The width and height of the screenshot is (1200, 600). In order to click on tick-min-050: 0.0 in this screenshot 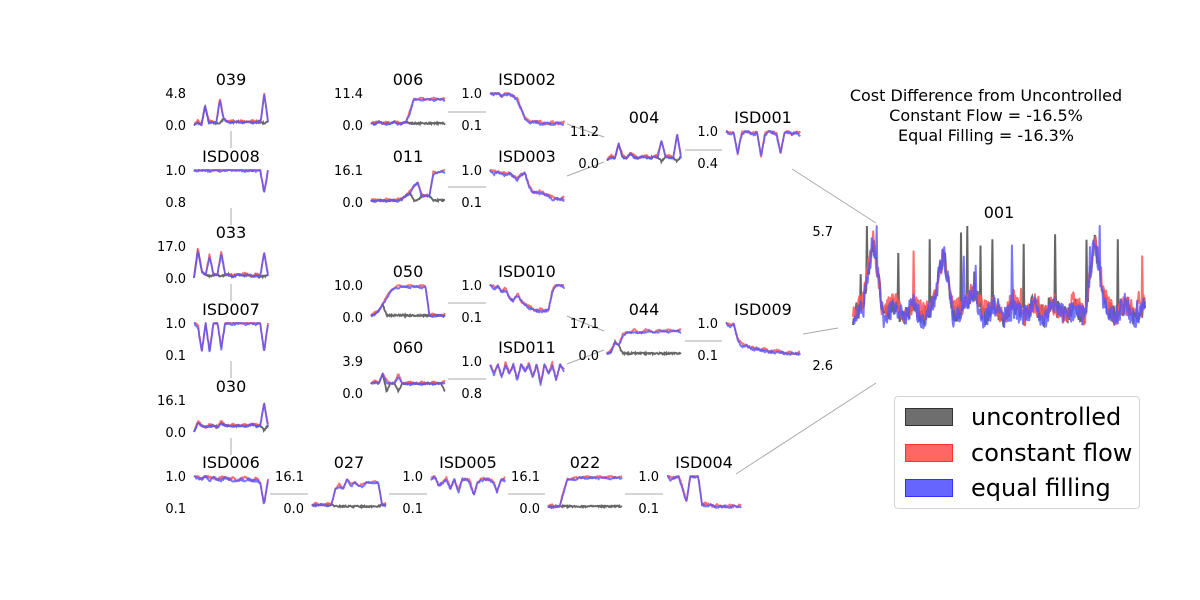, I will do `click(352, 318)`.